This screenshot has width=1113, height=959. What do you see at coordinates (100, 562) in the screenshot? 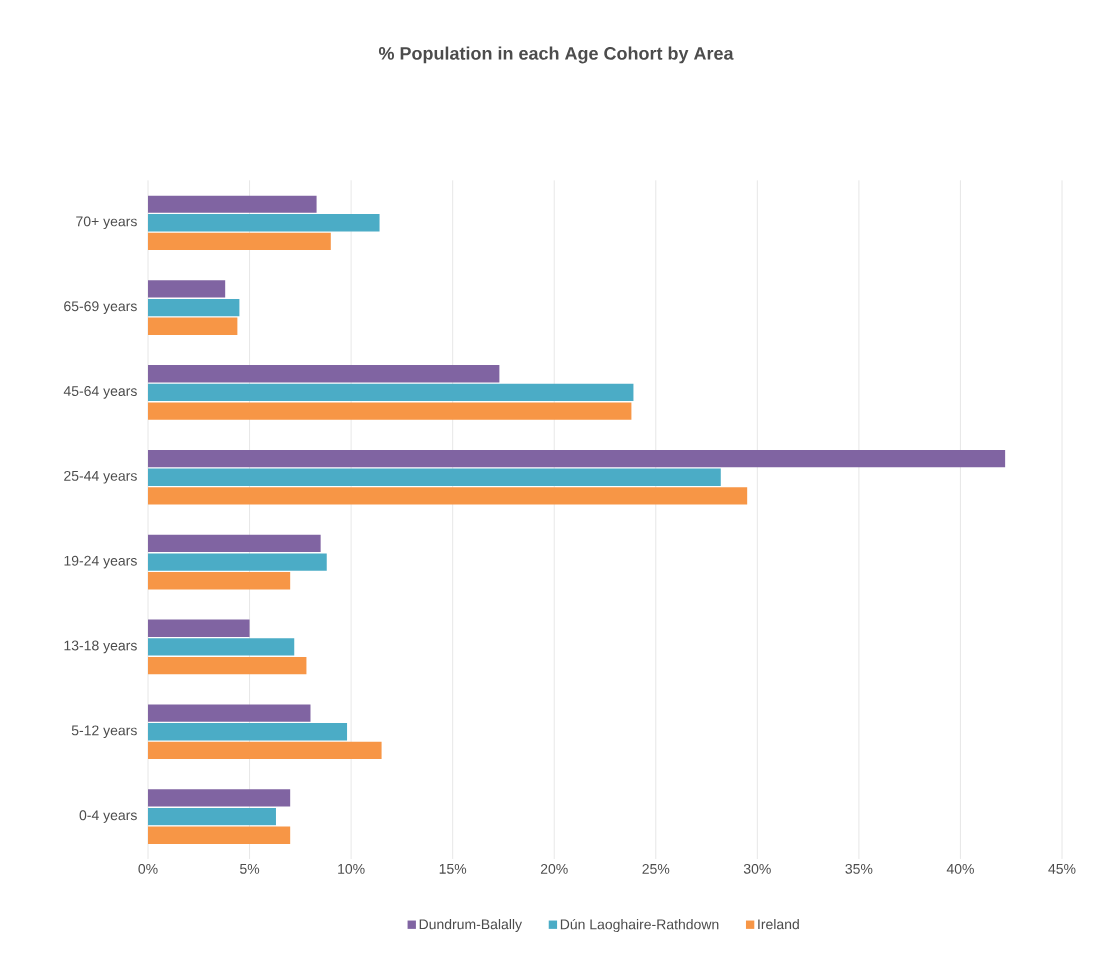
I see `y-tick-label: 19-24 years` at bounding box center [100, 562].